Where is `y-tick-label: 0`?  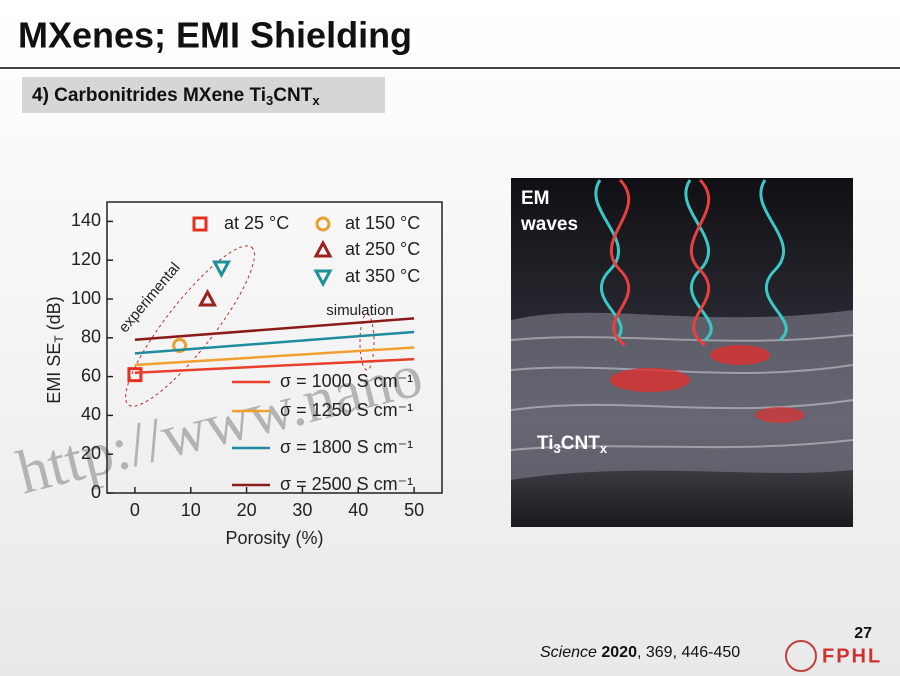 y-tick-label: 0 is located at coordinates (96, 492).